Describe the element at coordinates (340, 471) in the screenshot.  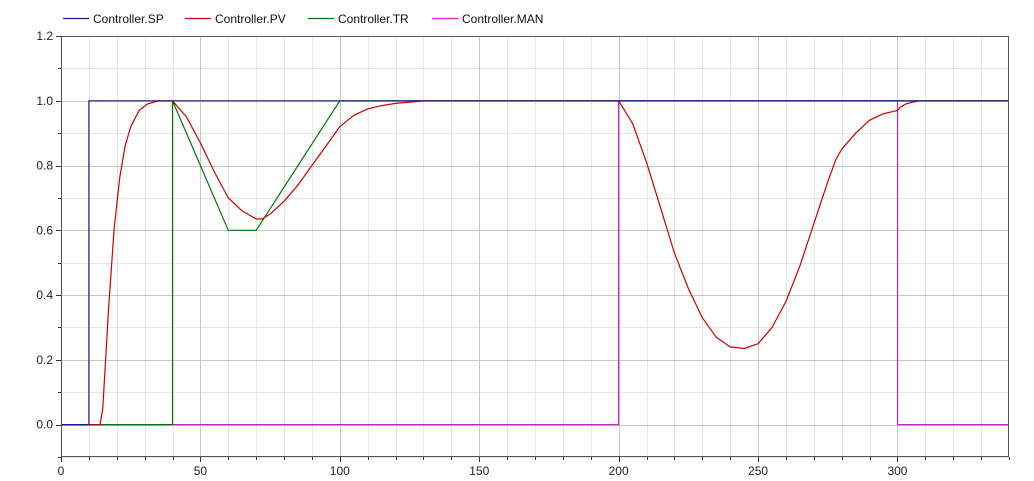
I see `x-tick-label: 100` at that location.